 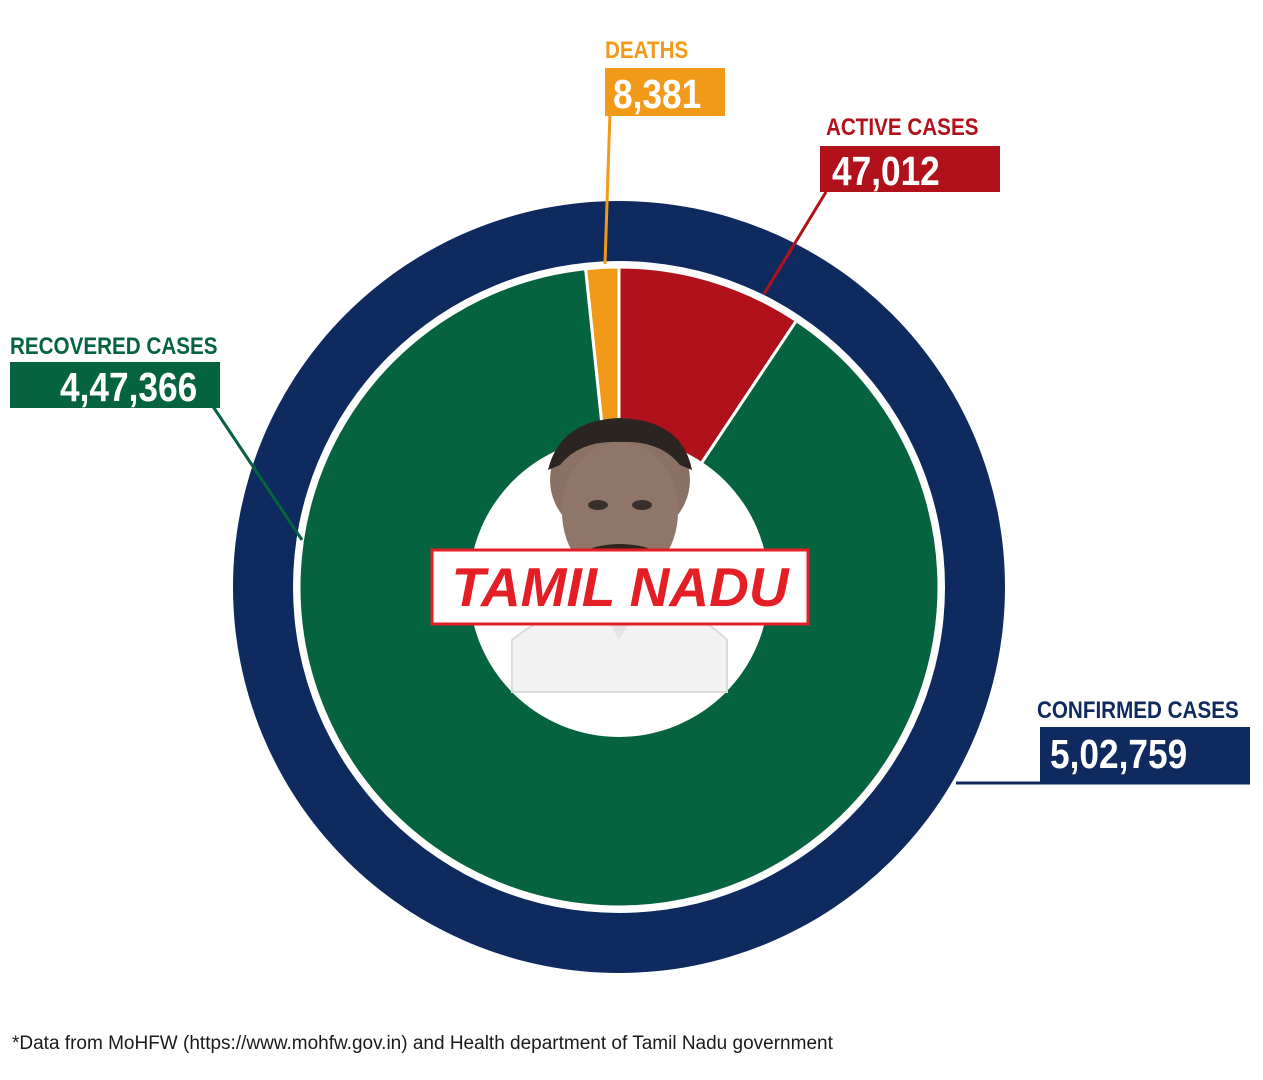 I want to click on deaths-value-box, so click(x=665, y=92).